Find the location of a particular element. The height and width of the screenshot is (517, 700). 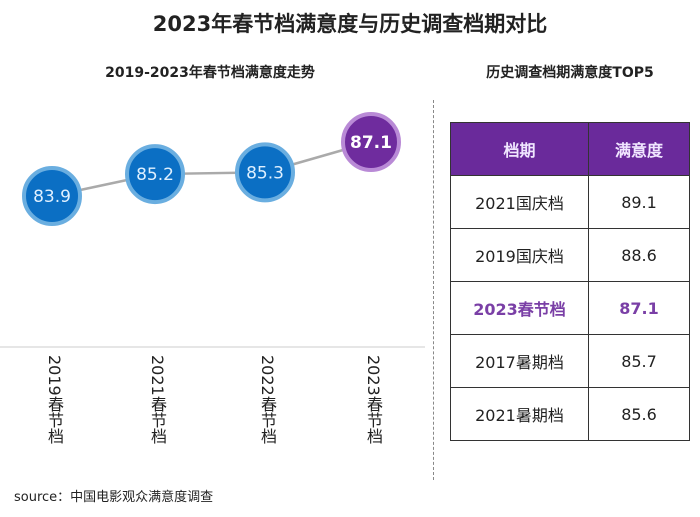

score-cell: 88.6 is located at coordinates (639, 255).